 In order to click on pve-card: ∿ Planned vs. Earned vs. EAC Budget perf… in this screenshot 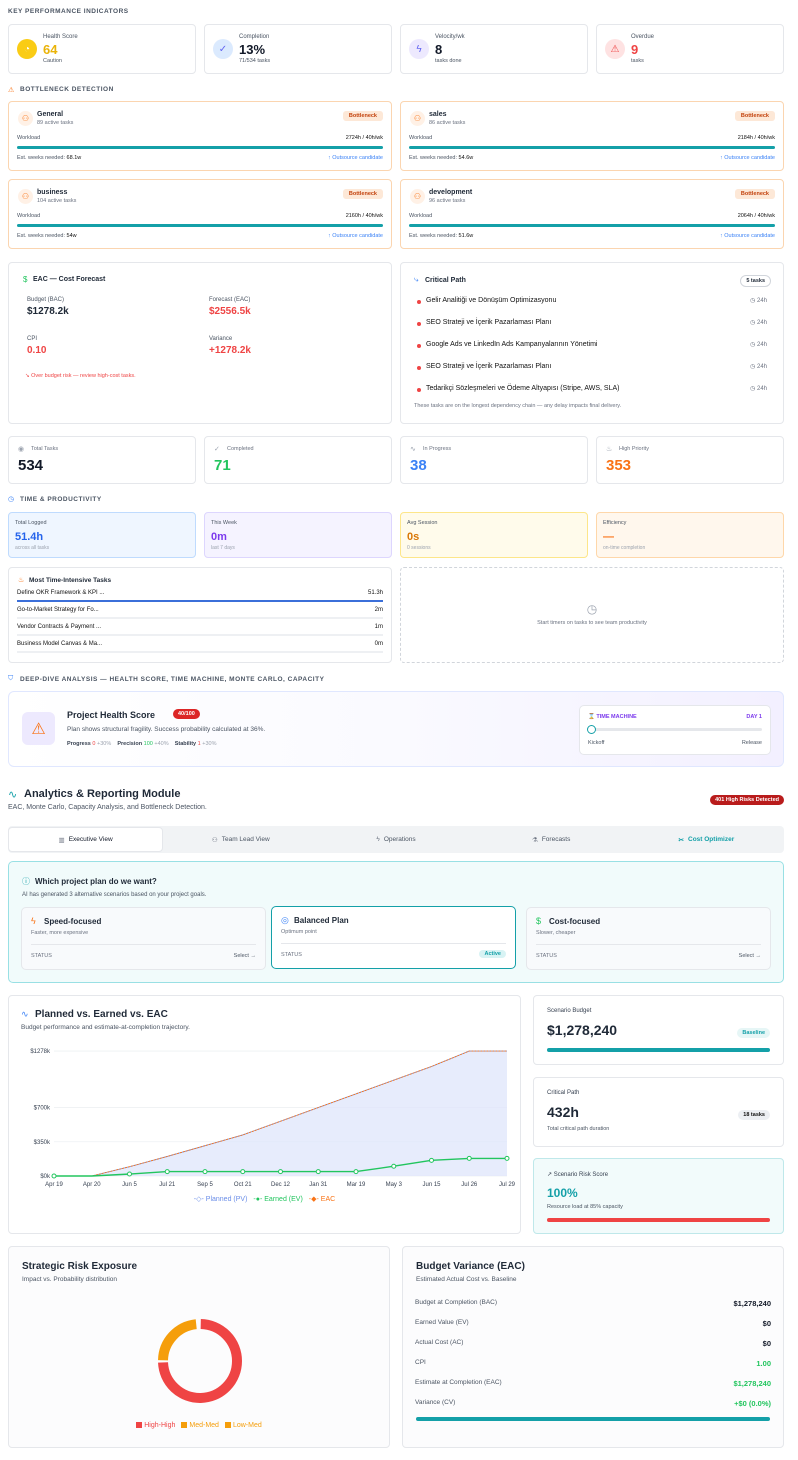, I will do `click(264, 1114)`.